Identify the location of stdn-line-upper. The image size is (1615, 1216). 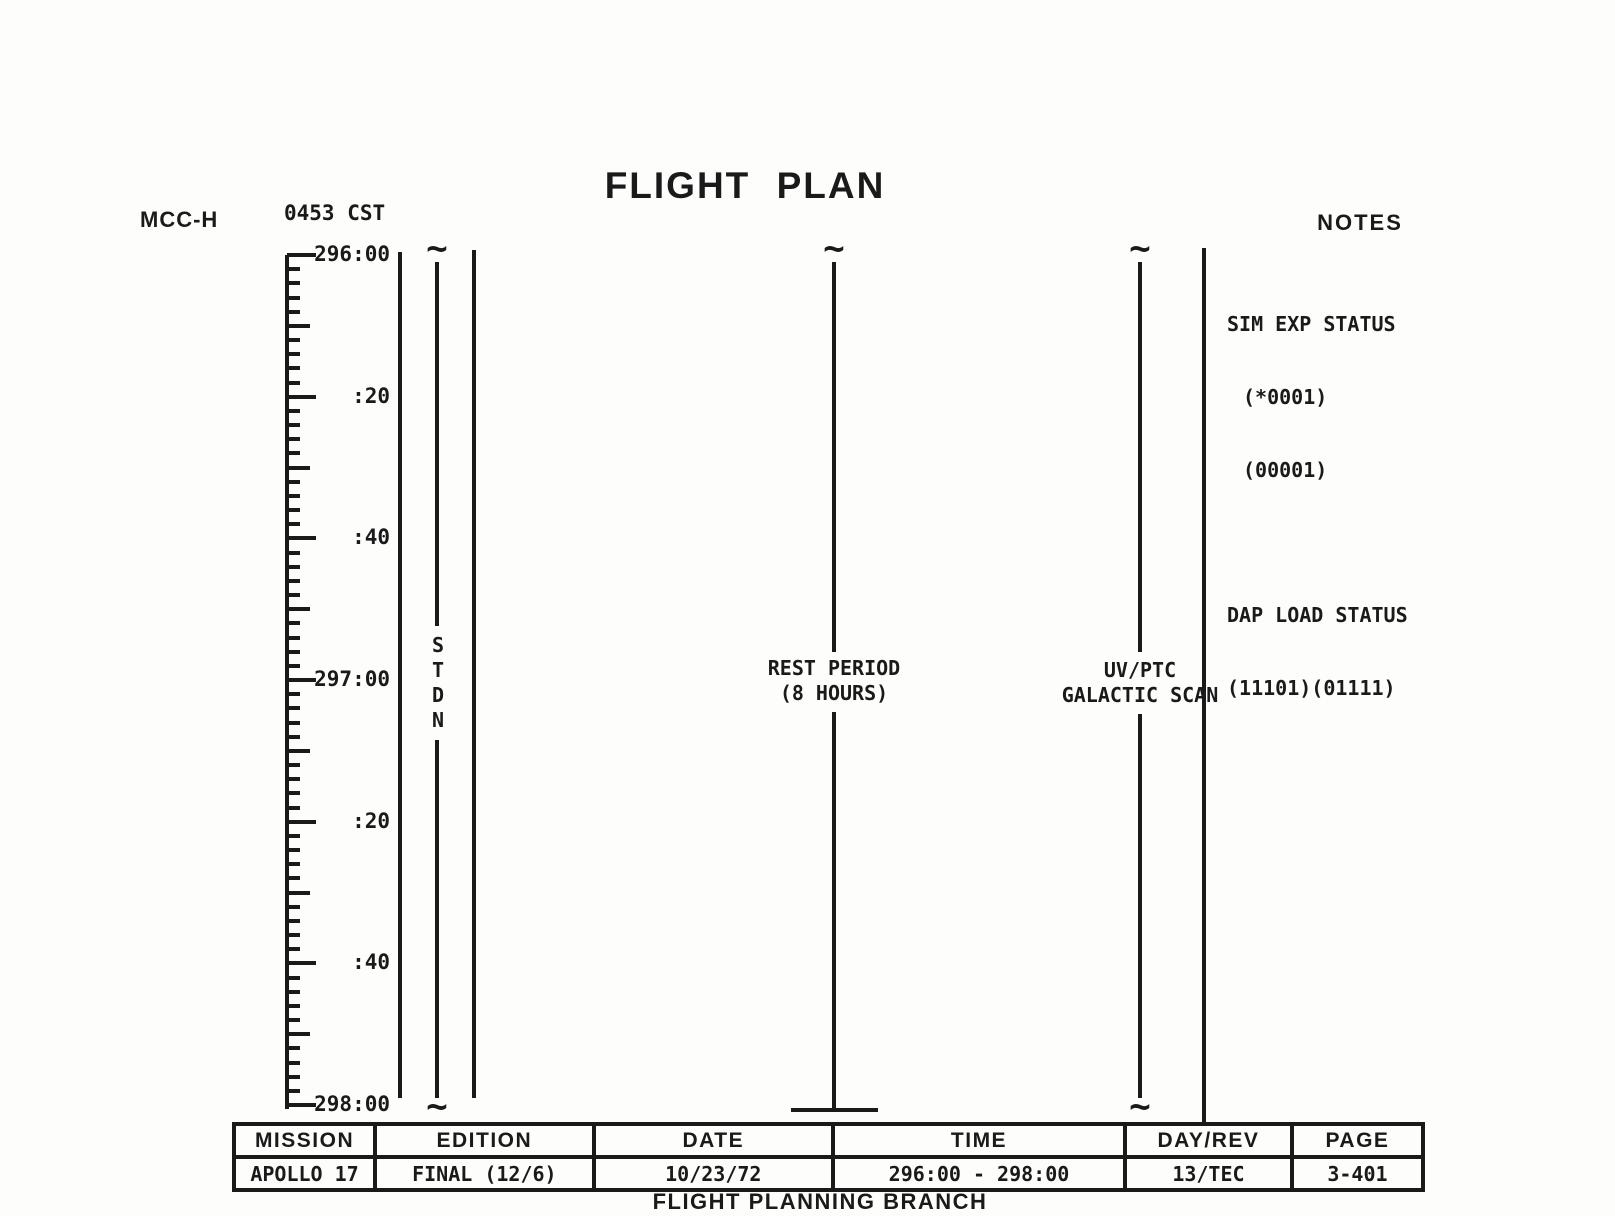
(437, 444).